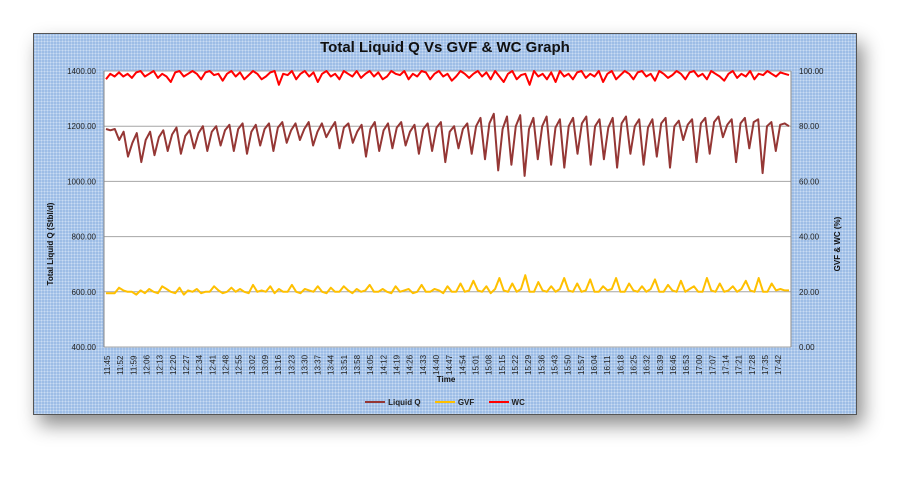 The image size is (921, 480). I want to click on x-tick-label: 13:30, so click(304, 364).